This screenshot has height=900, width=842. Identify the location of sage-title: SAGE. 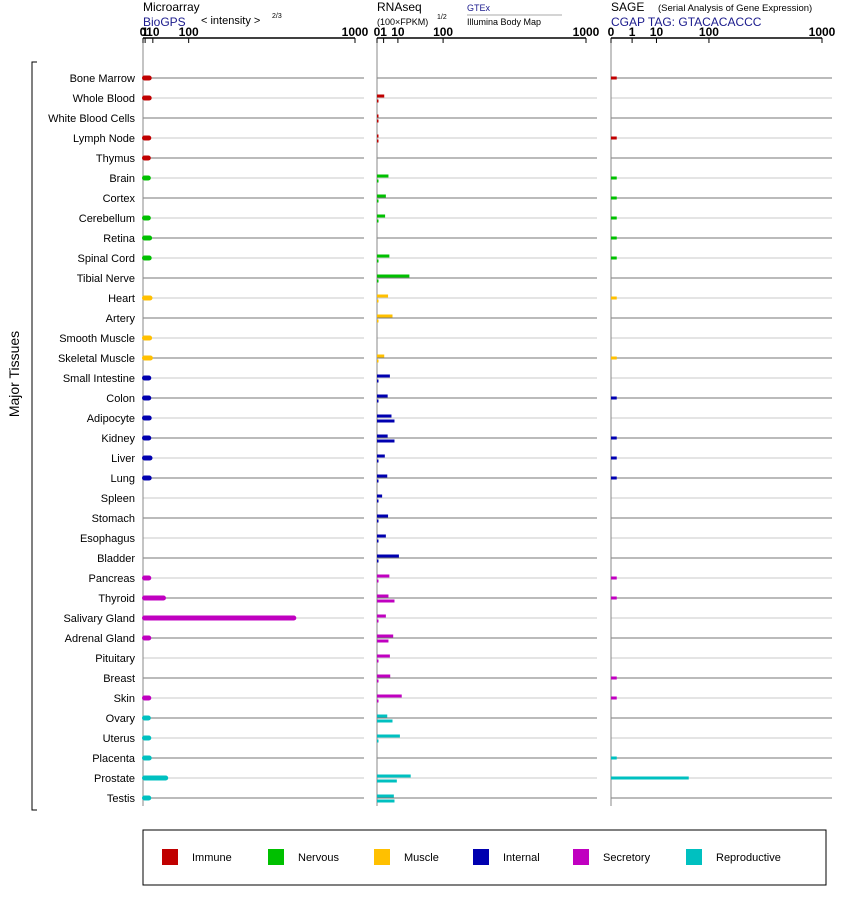
(627, 7).